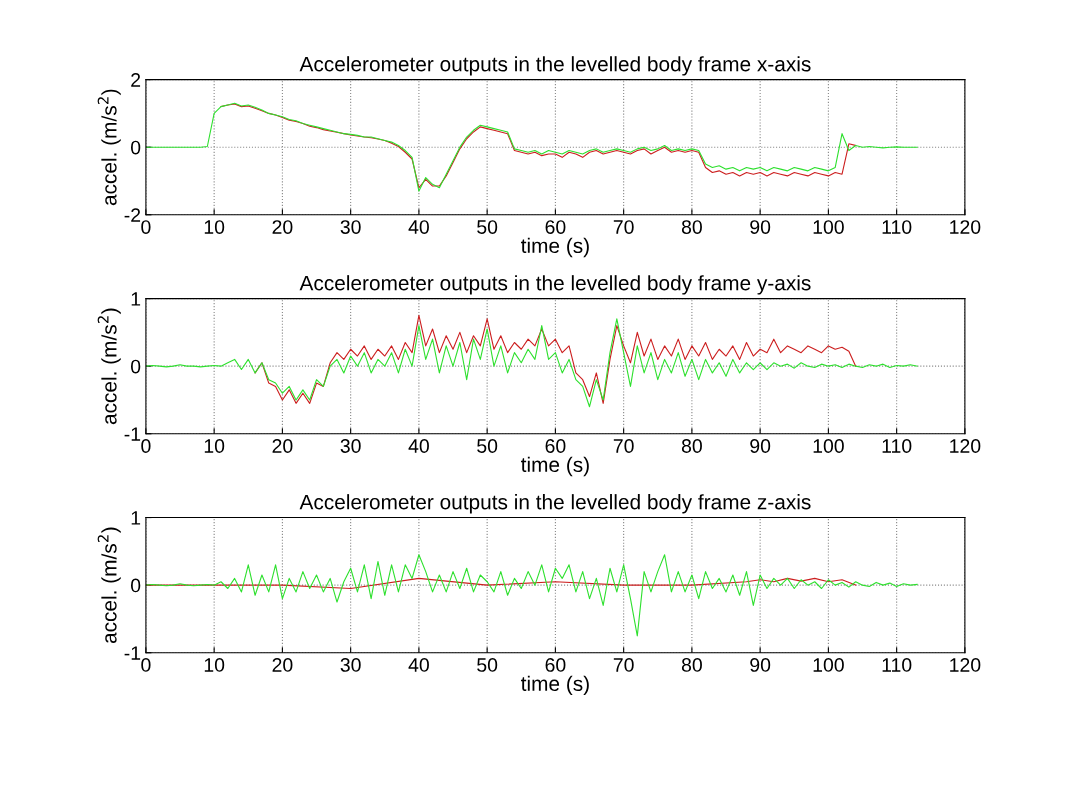  What do you see at coordinates (555, 66) in the screenshot?
I see `chart-title: Accelerometer outputs in the levelled body frame x-axis` at bounding box center [555, 66].